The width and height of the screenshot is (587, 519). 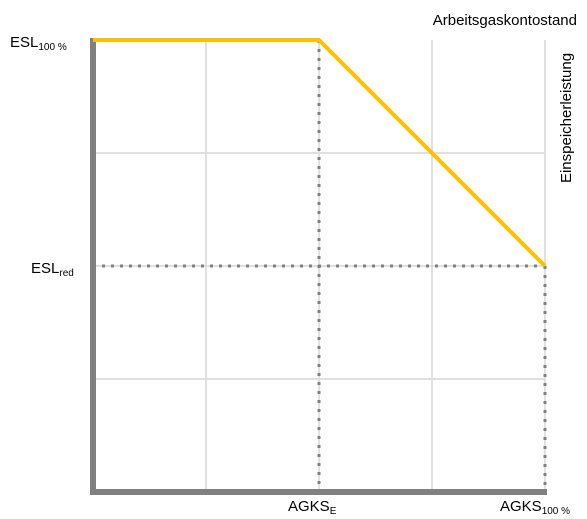 What do you see at coordinates (521, 506) in the screenshot?
I see `label-agks-100-main: AGKS` at bounding box center [521, 506].